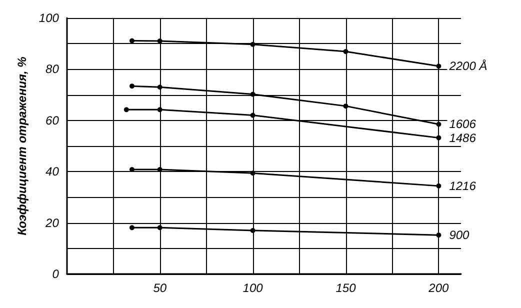 Image resolution: width=521 pixels, height=308 pixels. What do you see at coordinates (468, 66) in the screenshot?
I see `series-label: 2200 Å` at bounding box center [468, 66].